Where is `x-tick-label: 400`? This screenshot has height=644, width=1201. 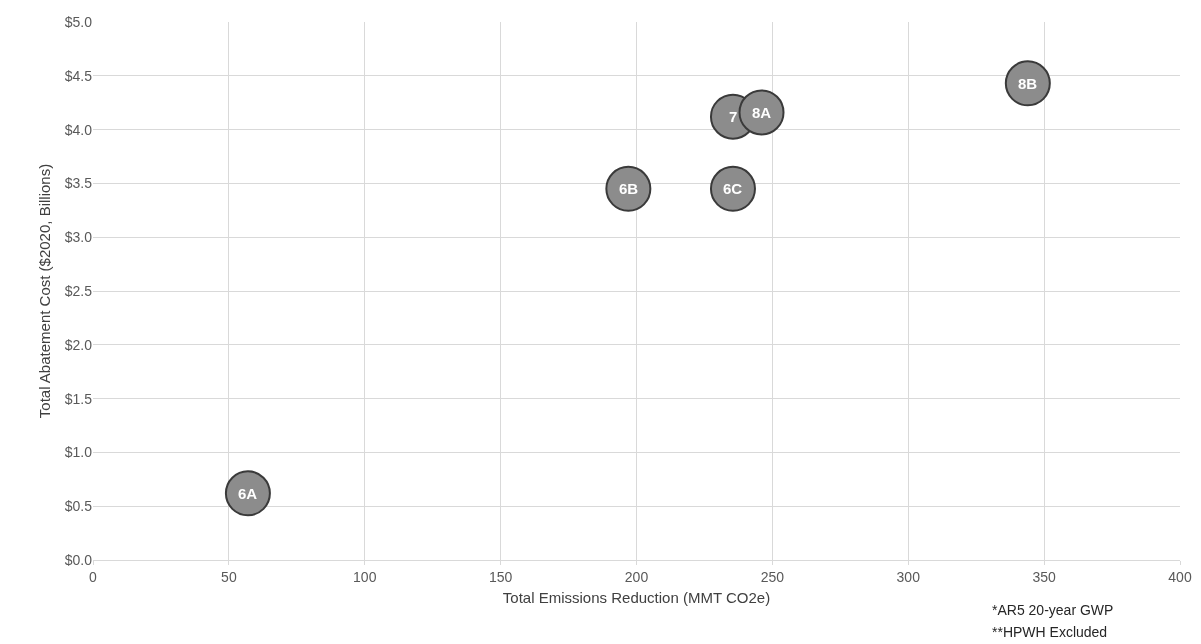
x-tick-label: 400 is located at coordinates (1180, 576).